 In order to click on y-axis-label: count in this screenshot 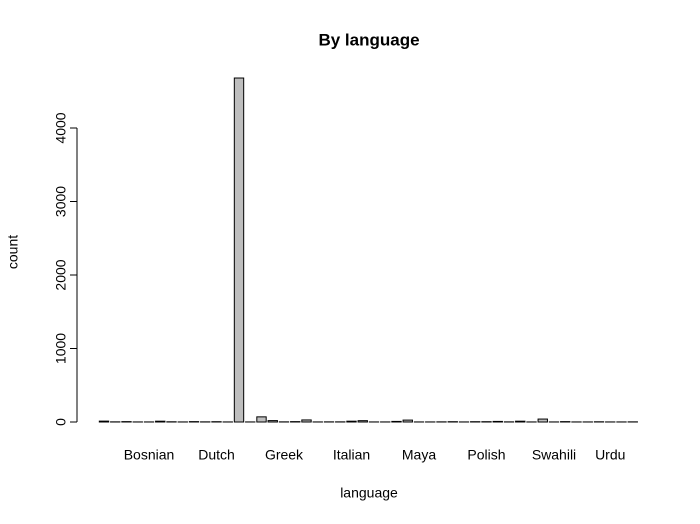, I will do `click(13, 252)`.